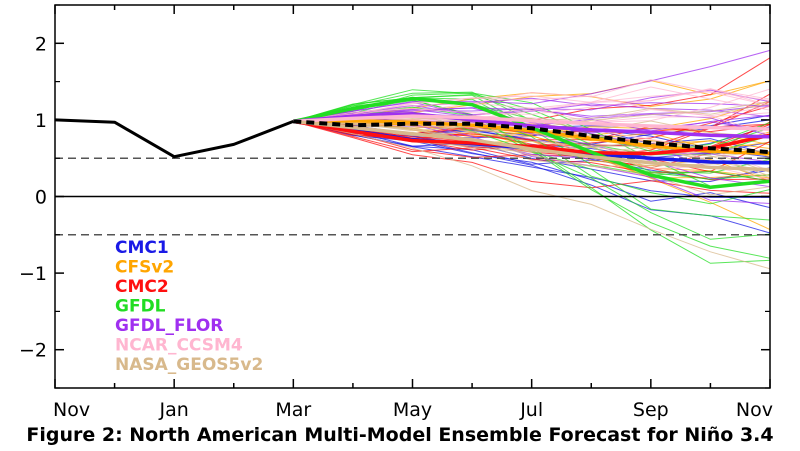 Image resolution: width=800 pixels, height=451 pixels. I want to click on legend-entry-ncar_ccsm4: NCAR_CCSM4, so click(179, 346).